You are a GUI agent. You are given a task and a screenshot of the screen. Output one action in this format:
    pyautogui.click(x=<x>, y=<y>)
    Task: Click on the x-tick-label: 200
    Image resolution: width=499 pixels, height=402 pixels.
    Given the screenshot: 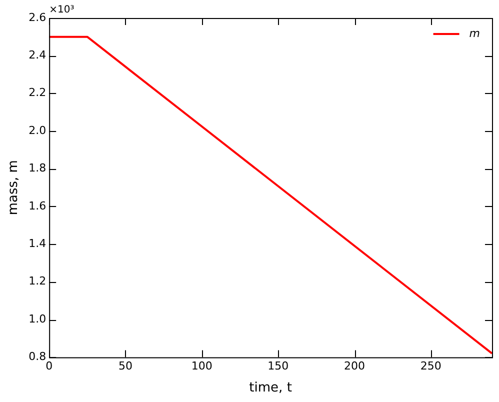 What is the action you would take?
    pyautogui.click(x=355, y=366)
    